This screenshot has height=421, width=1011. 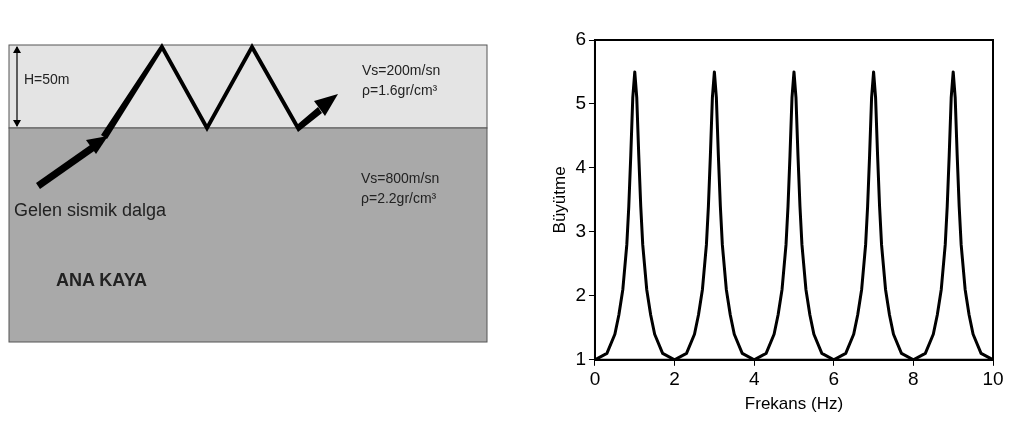 What do you see at coordinates (754, 379) in the screenshot?
I see `x-tick-label: 4` at bounding box center [754, 379].